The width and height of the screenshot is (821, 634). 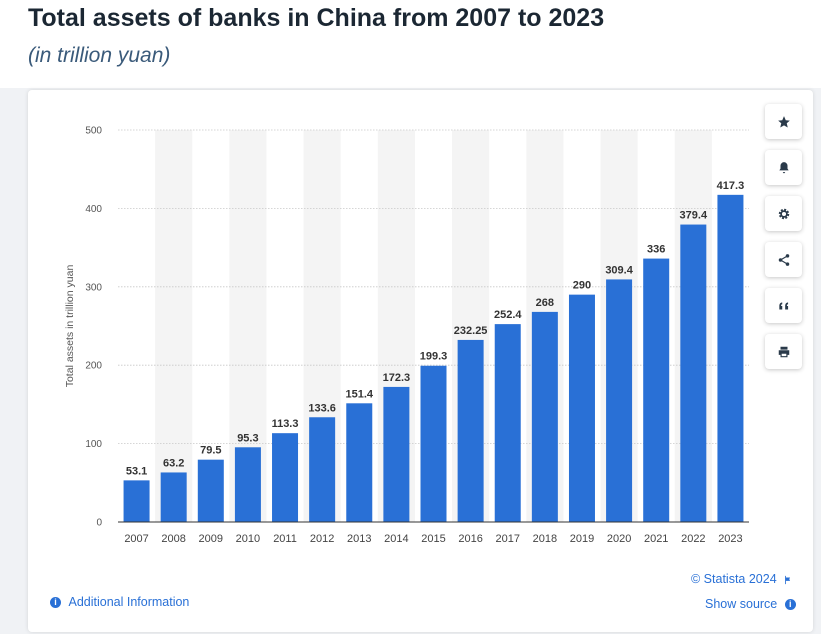 I want to click on quote-icon, so click(x=783, y=305).